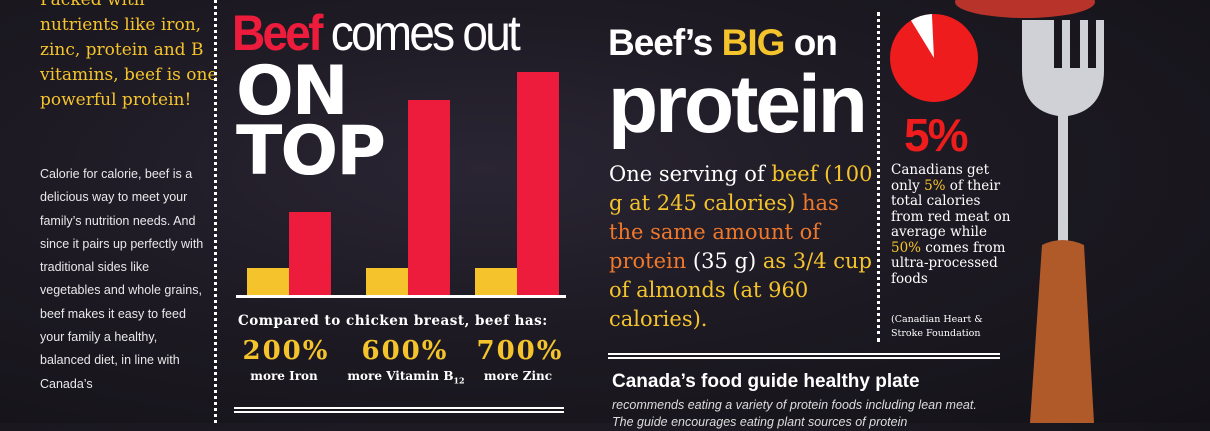 This screenshot has width=1210, height=431. I want to click on stat-zinc-value: 700%, so click(520, 351).